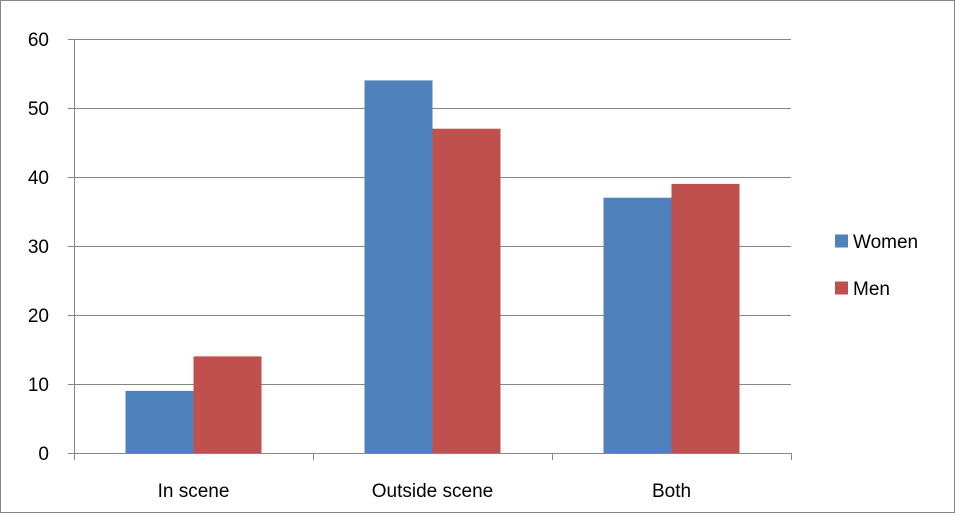 This screenshot has height=514, width=955. I want to click on x-tick-label: Outside scene, so click(432, 491).